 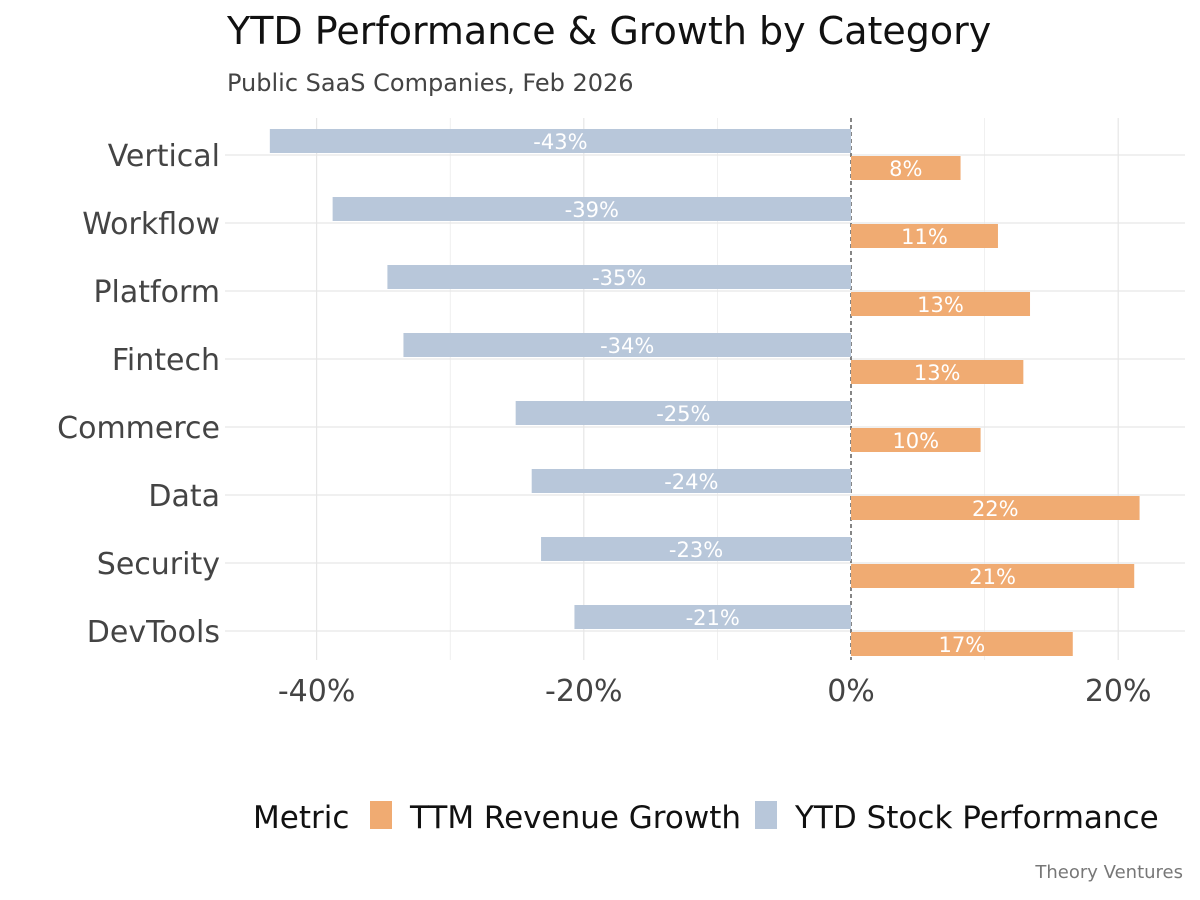 I want to click on data-label: 17%, so click(x=962, y=645).